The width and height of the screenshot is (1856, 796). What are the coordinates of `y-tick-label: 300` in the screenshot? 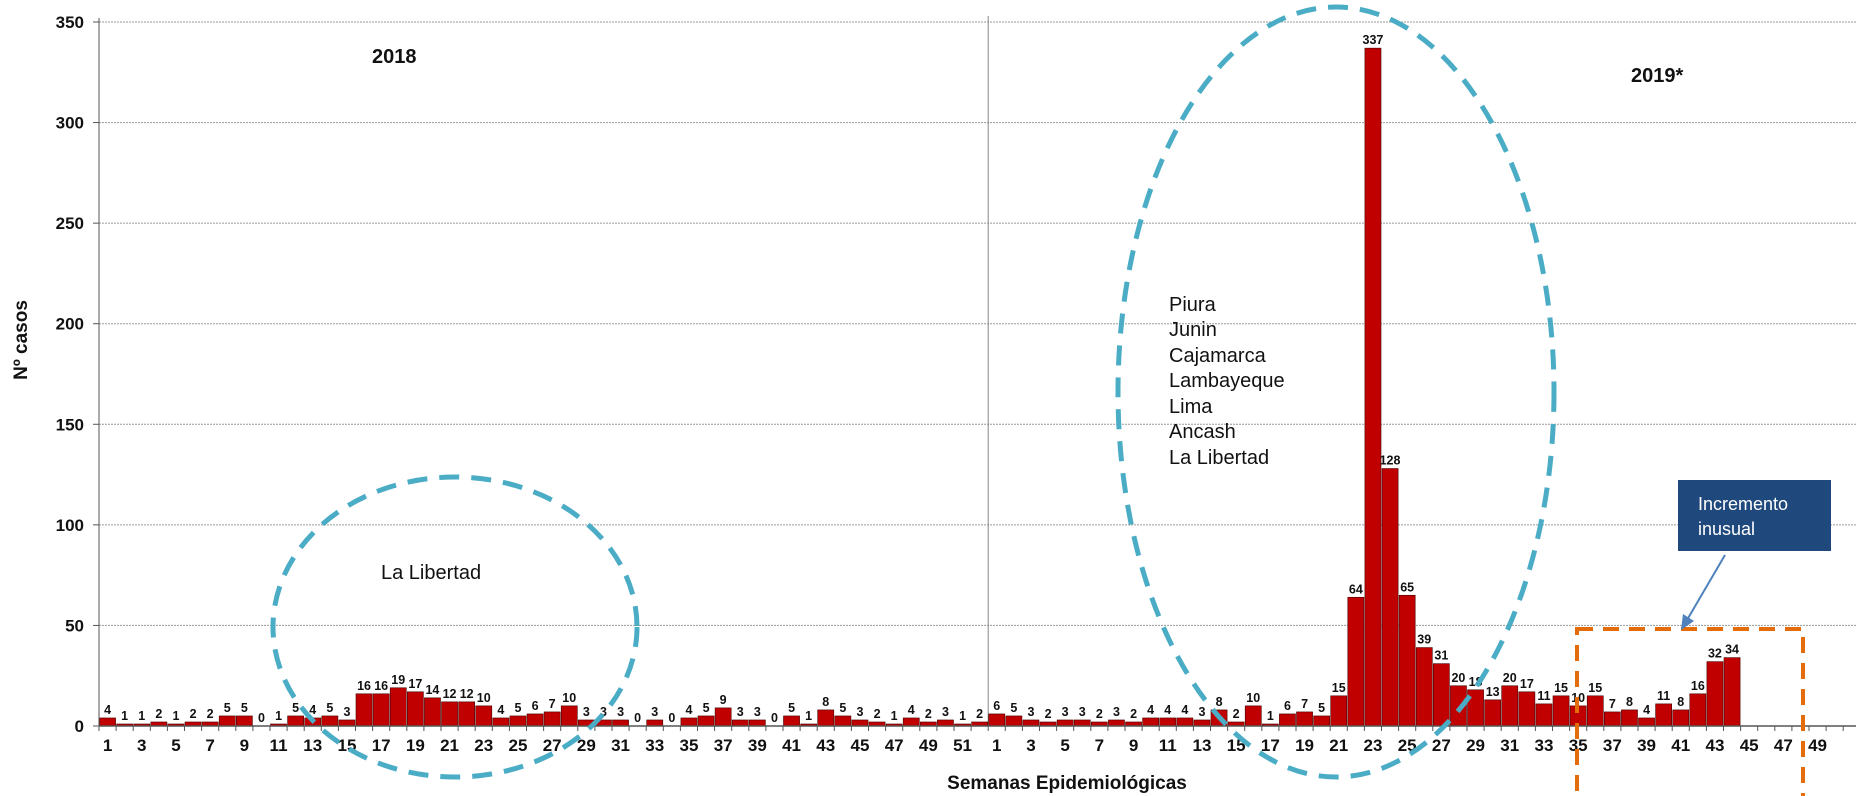 It's located at (70, 123).